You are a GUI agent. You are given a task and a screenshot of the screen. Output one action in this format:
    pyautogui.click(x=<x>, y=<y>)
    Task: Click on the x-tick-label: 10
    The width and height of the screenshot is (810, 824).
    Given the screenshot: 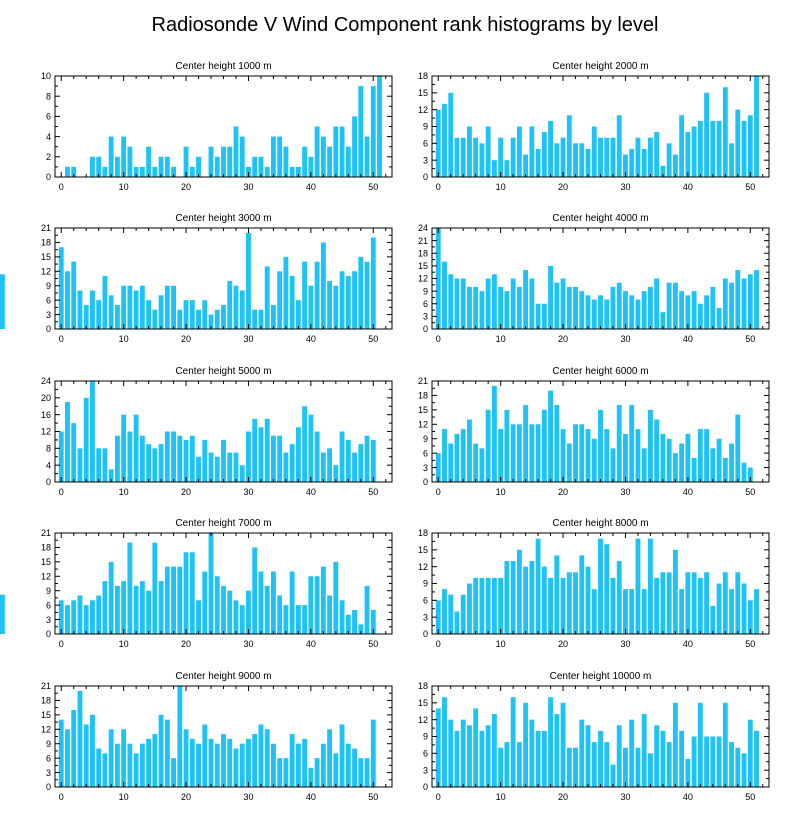 What is the action you would take?
    pyautogui.click(x=124, y=187)
    